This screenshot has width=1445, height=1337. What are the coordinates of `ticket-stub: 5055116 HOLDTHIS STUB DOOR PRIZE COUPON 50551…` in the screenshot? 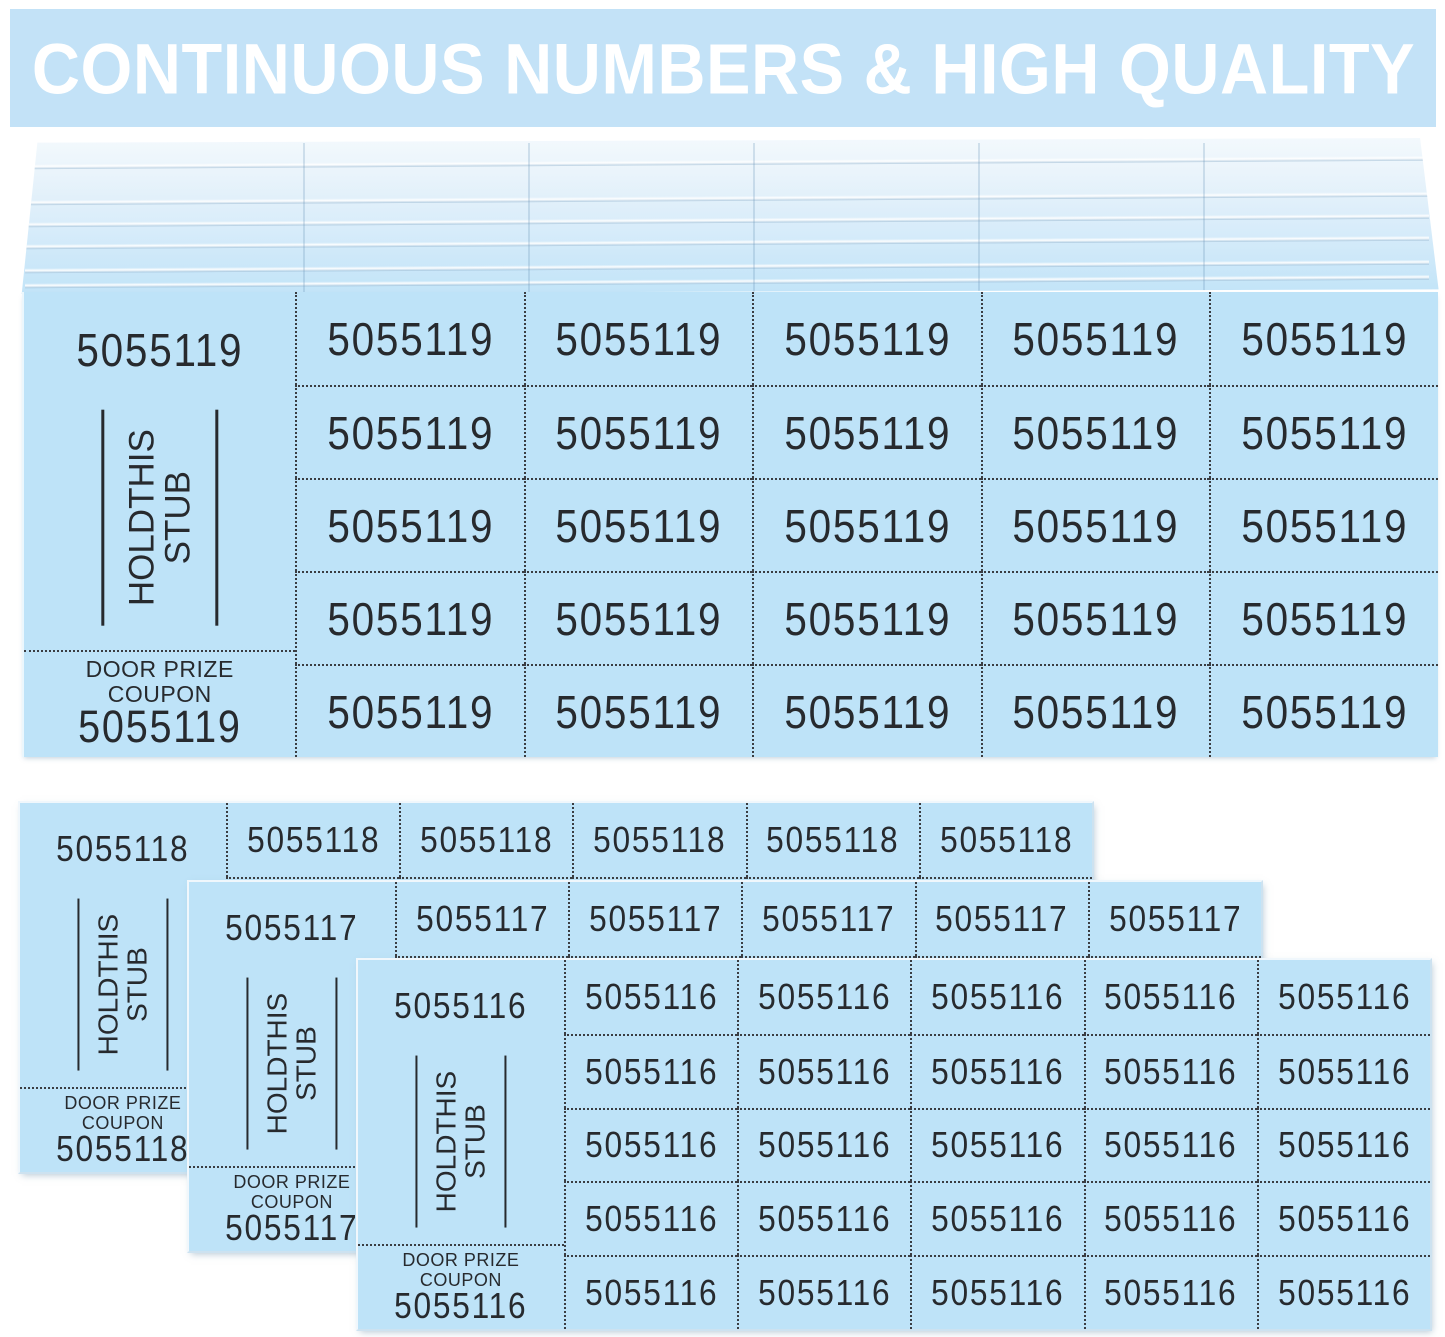 It's located at (461, 1144).